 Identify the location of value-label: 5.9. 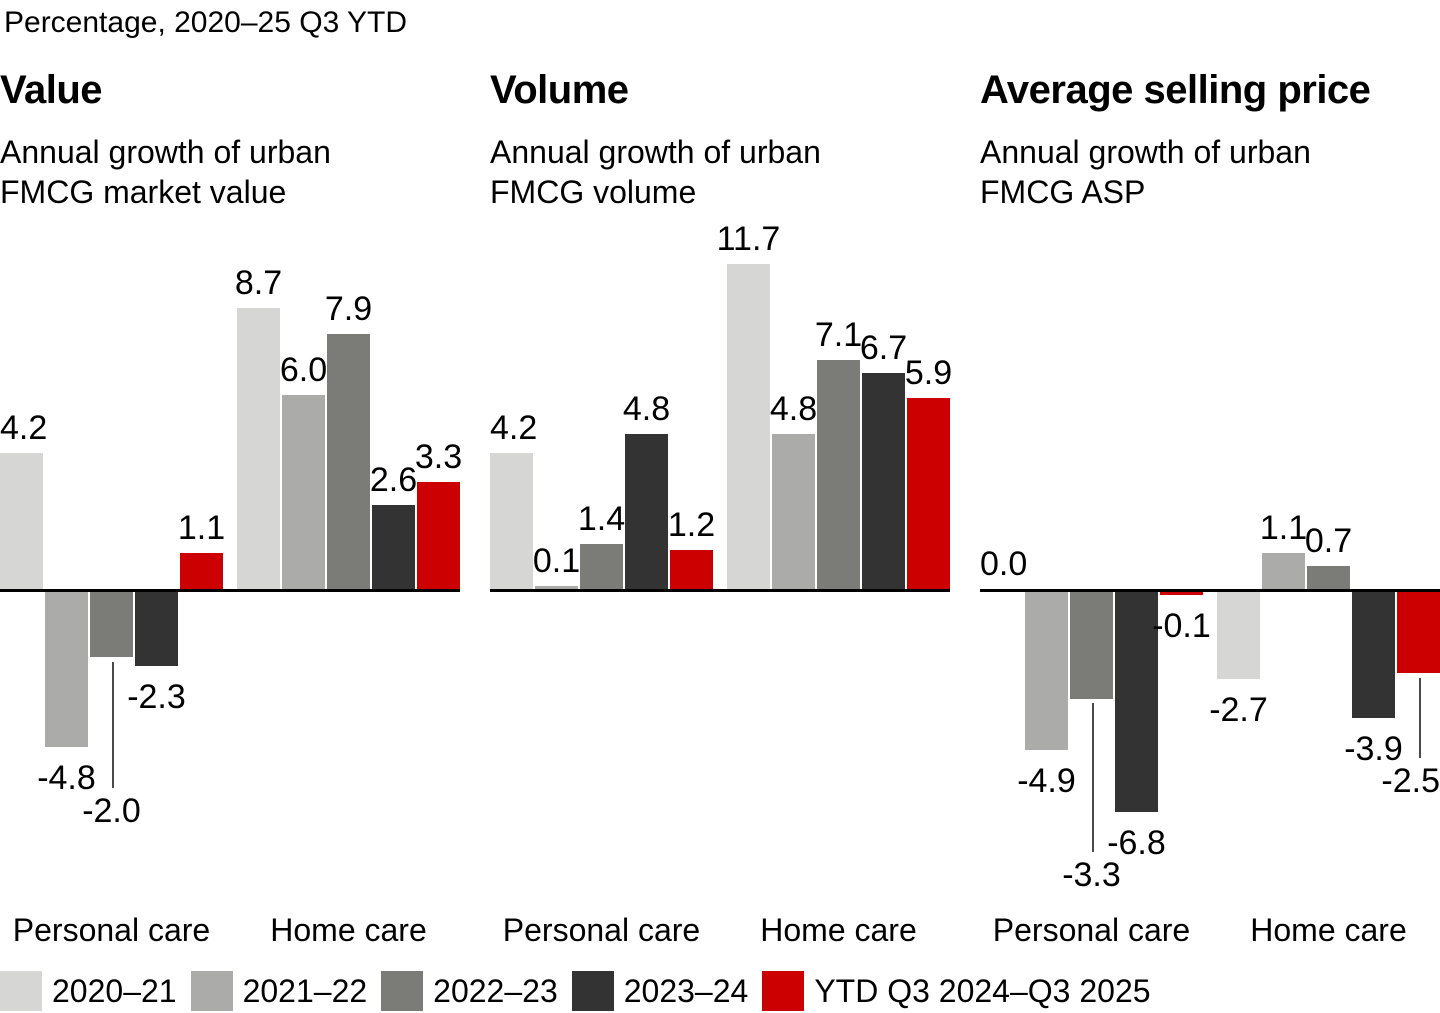
(928, 373).